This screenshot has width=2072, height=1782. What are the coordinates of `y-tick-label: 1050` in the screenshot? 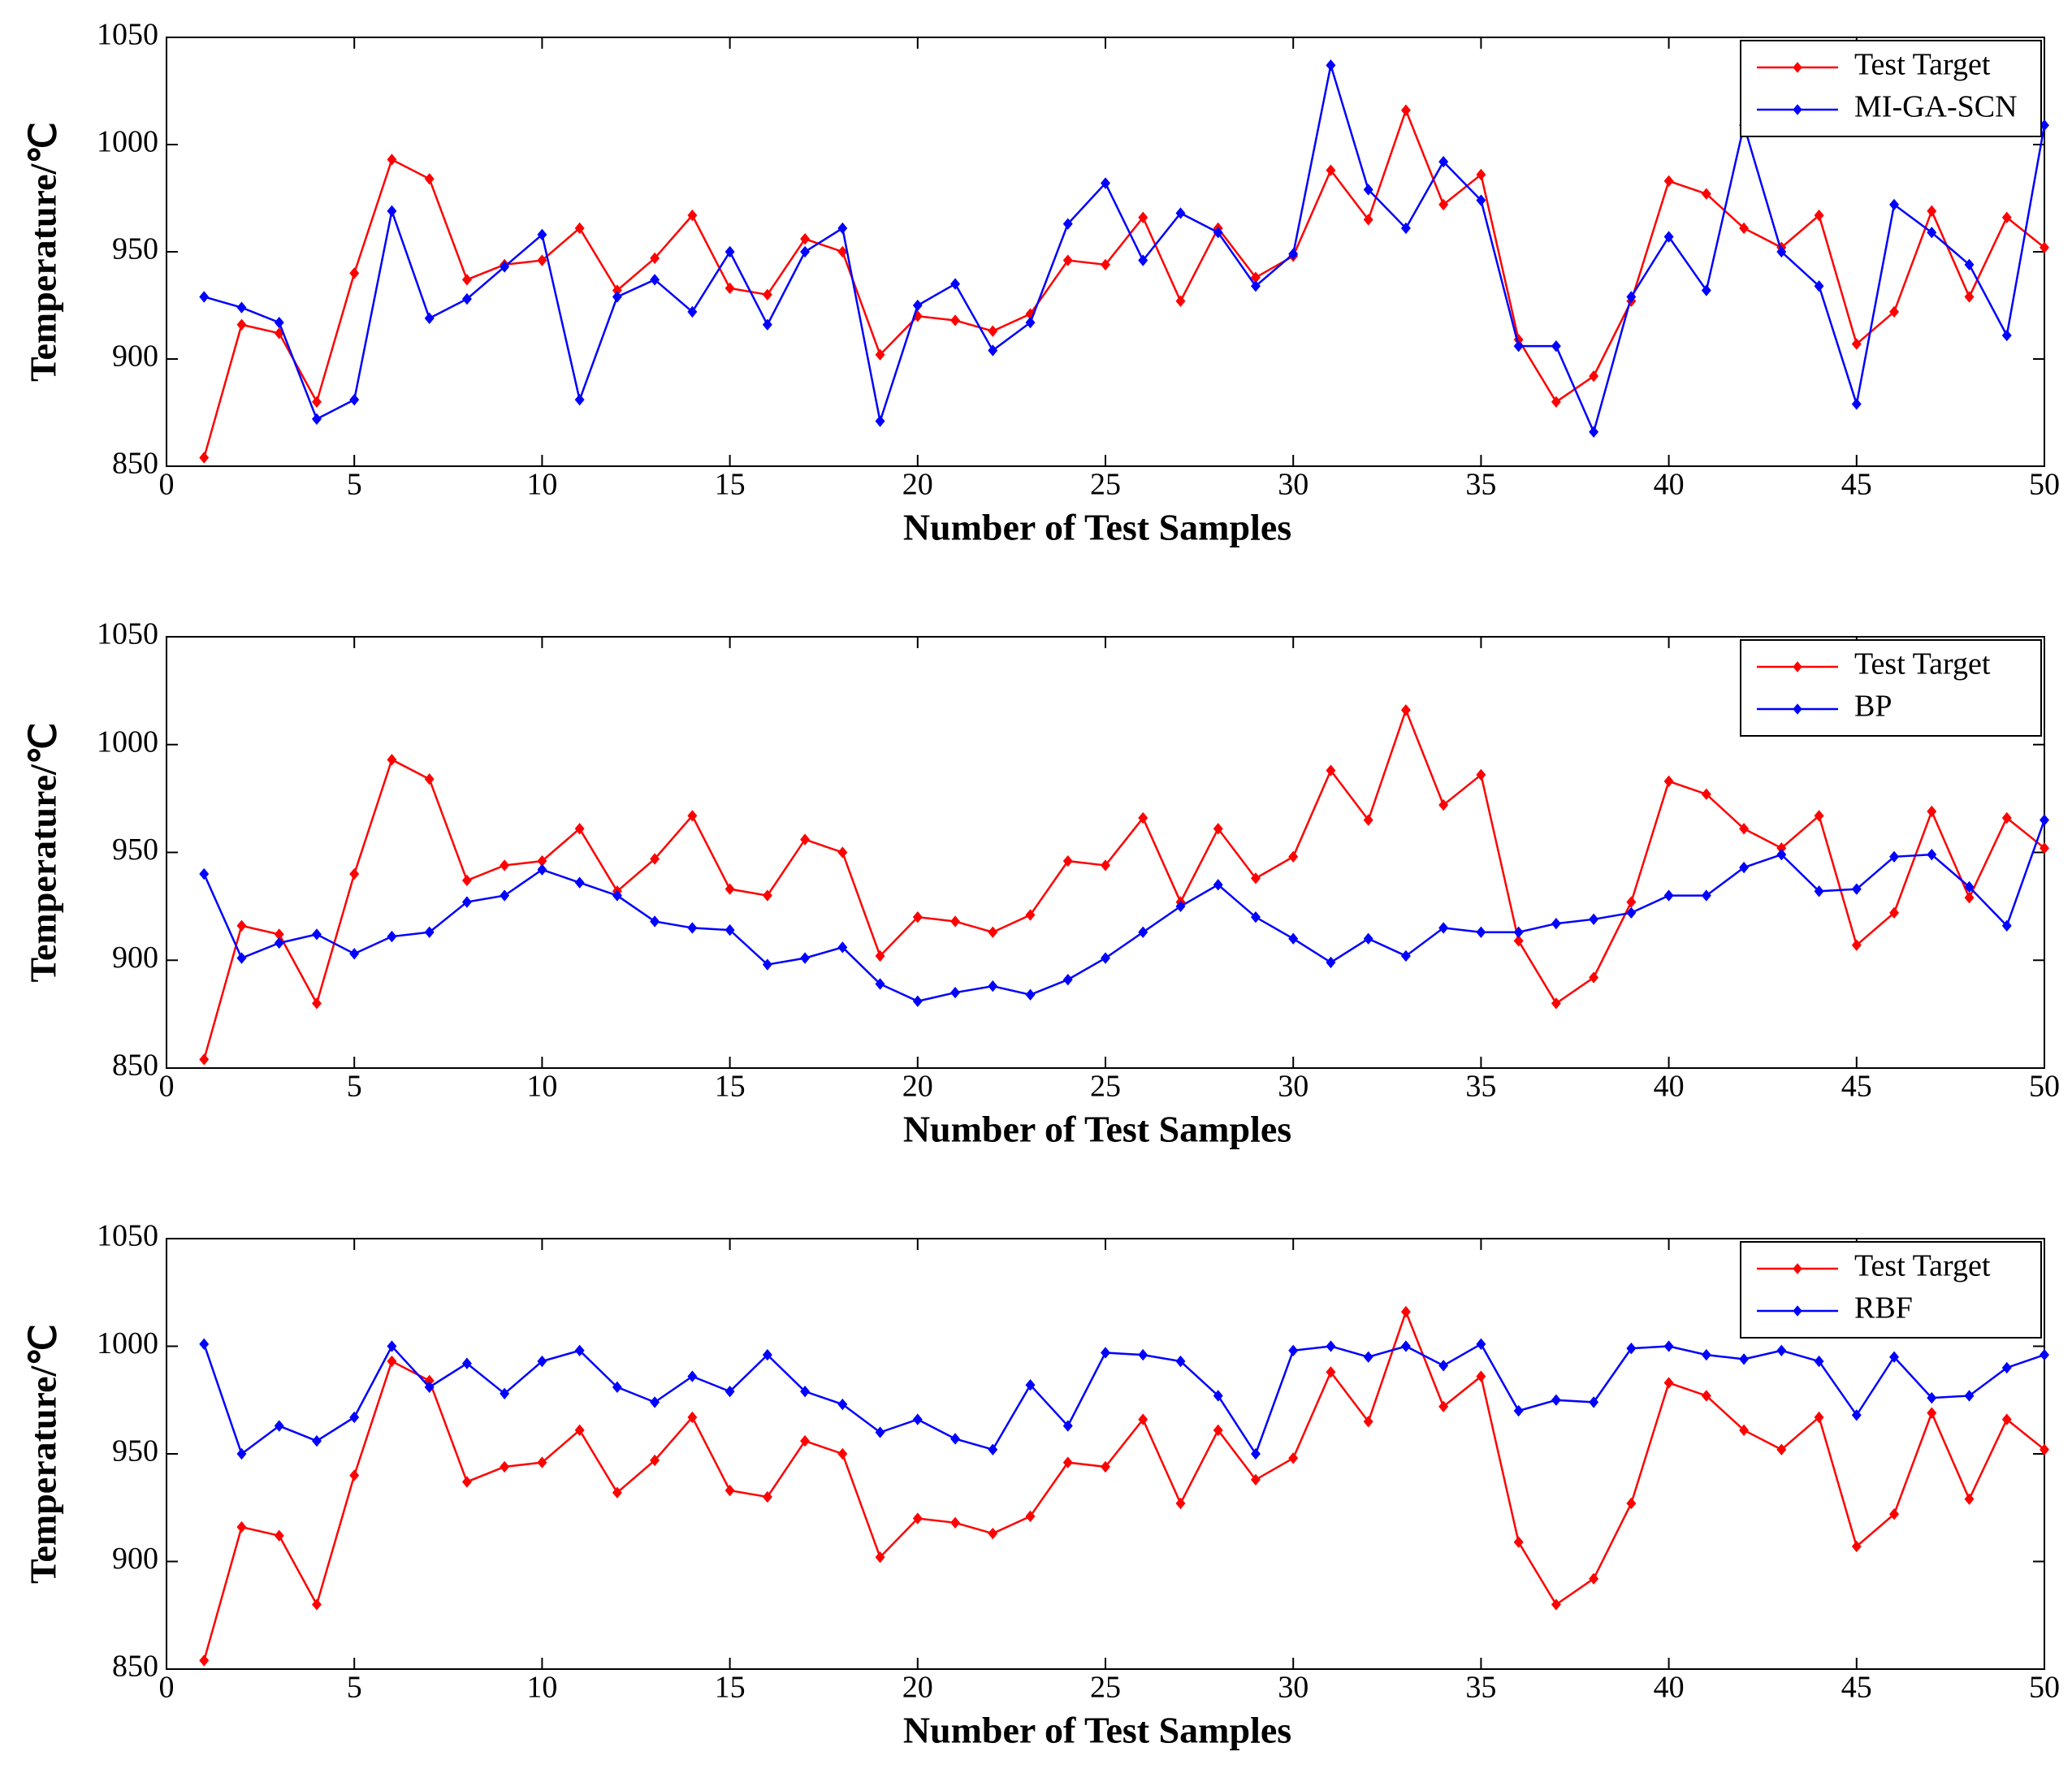 It's located at (127, 1236).